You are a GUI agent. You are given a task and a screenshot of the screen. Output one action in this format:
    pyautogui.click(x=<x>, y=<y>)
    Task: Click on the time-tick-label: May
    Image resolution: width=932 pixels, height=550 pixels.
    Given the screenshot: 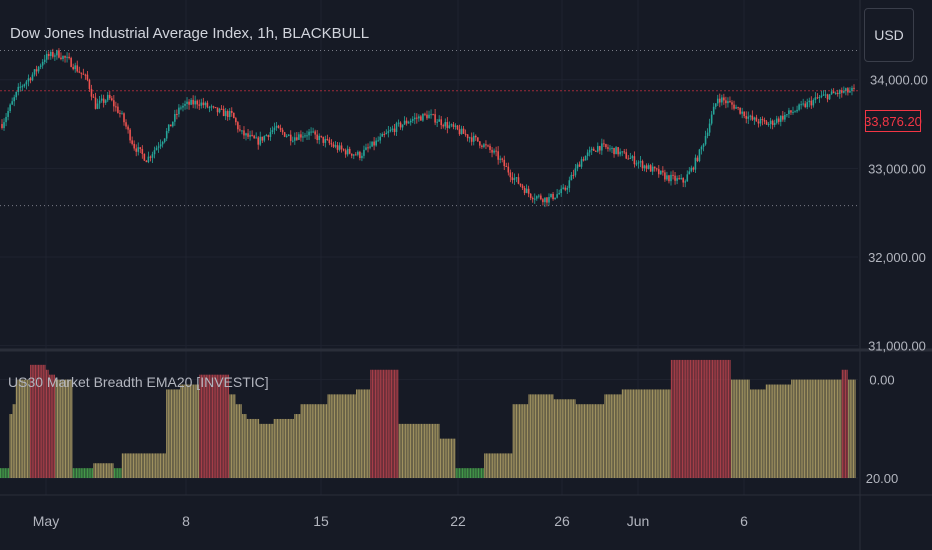 What is the action you would take?
    pyautogui.click(x=46, y=521)
    